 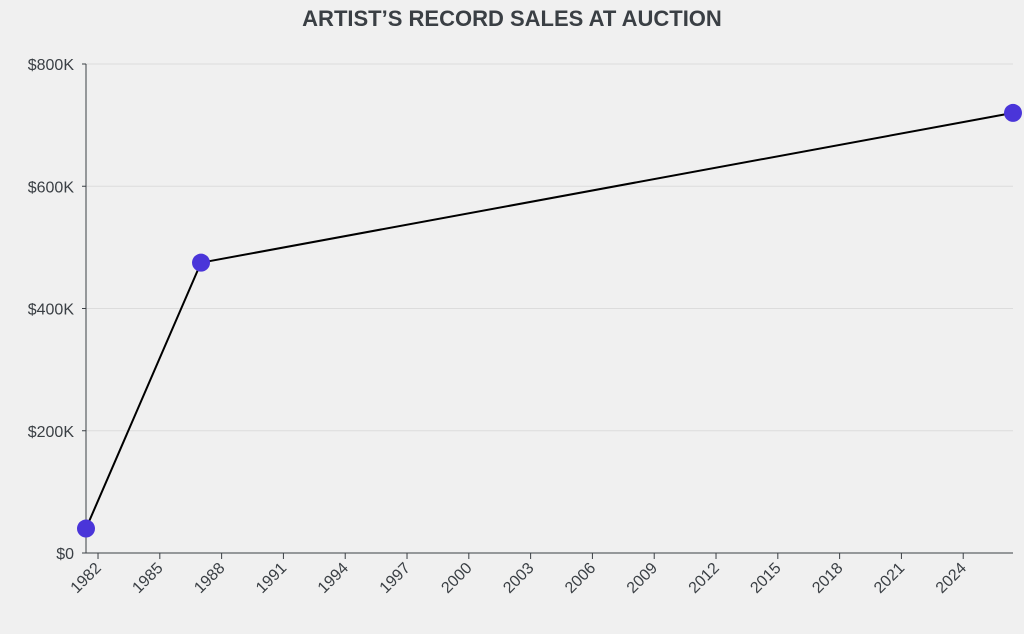 What do you see at coordinates (147, 578) in the screenshot?
I see `x-tick-label: 1985` at bounding box center [147, 578].